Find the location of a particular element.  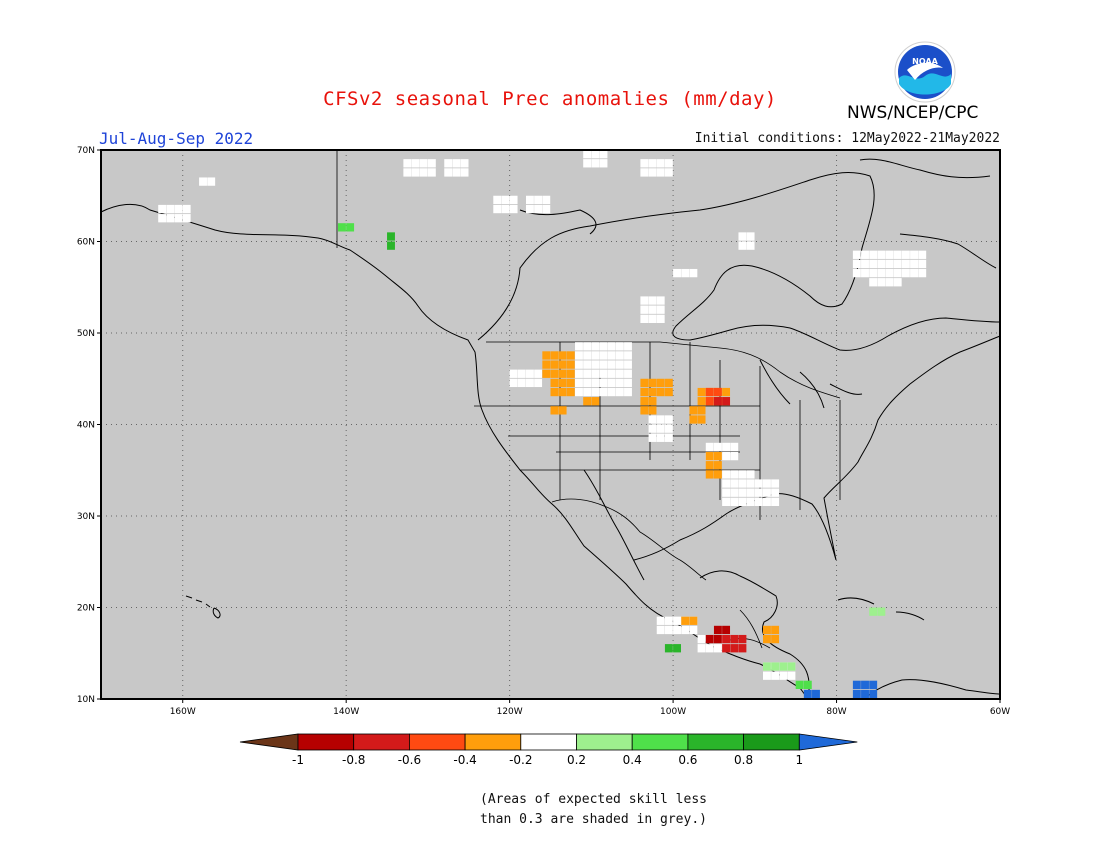

colorbar-label: -0.4 is located at coordinates (464, 760).